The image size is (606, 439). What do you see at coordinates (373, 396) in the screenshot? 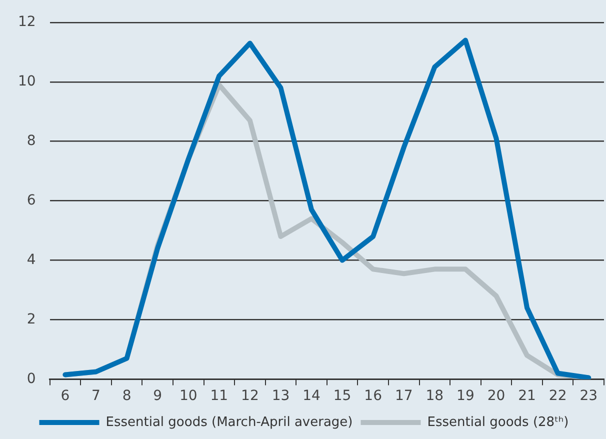
I see `x-tick-label: 16` at bounding box center [373, 396].